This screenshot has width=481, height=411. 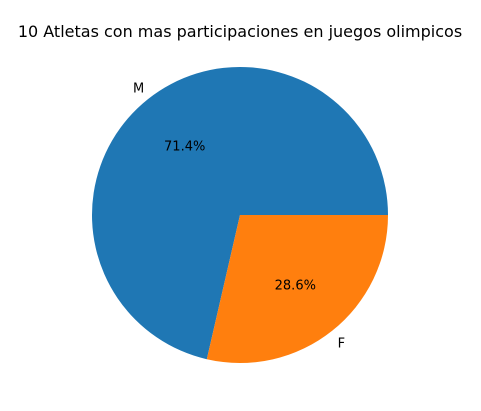 I want to click on slice-label-f: F, so click(x=341, y=343).